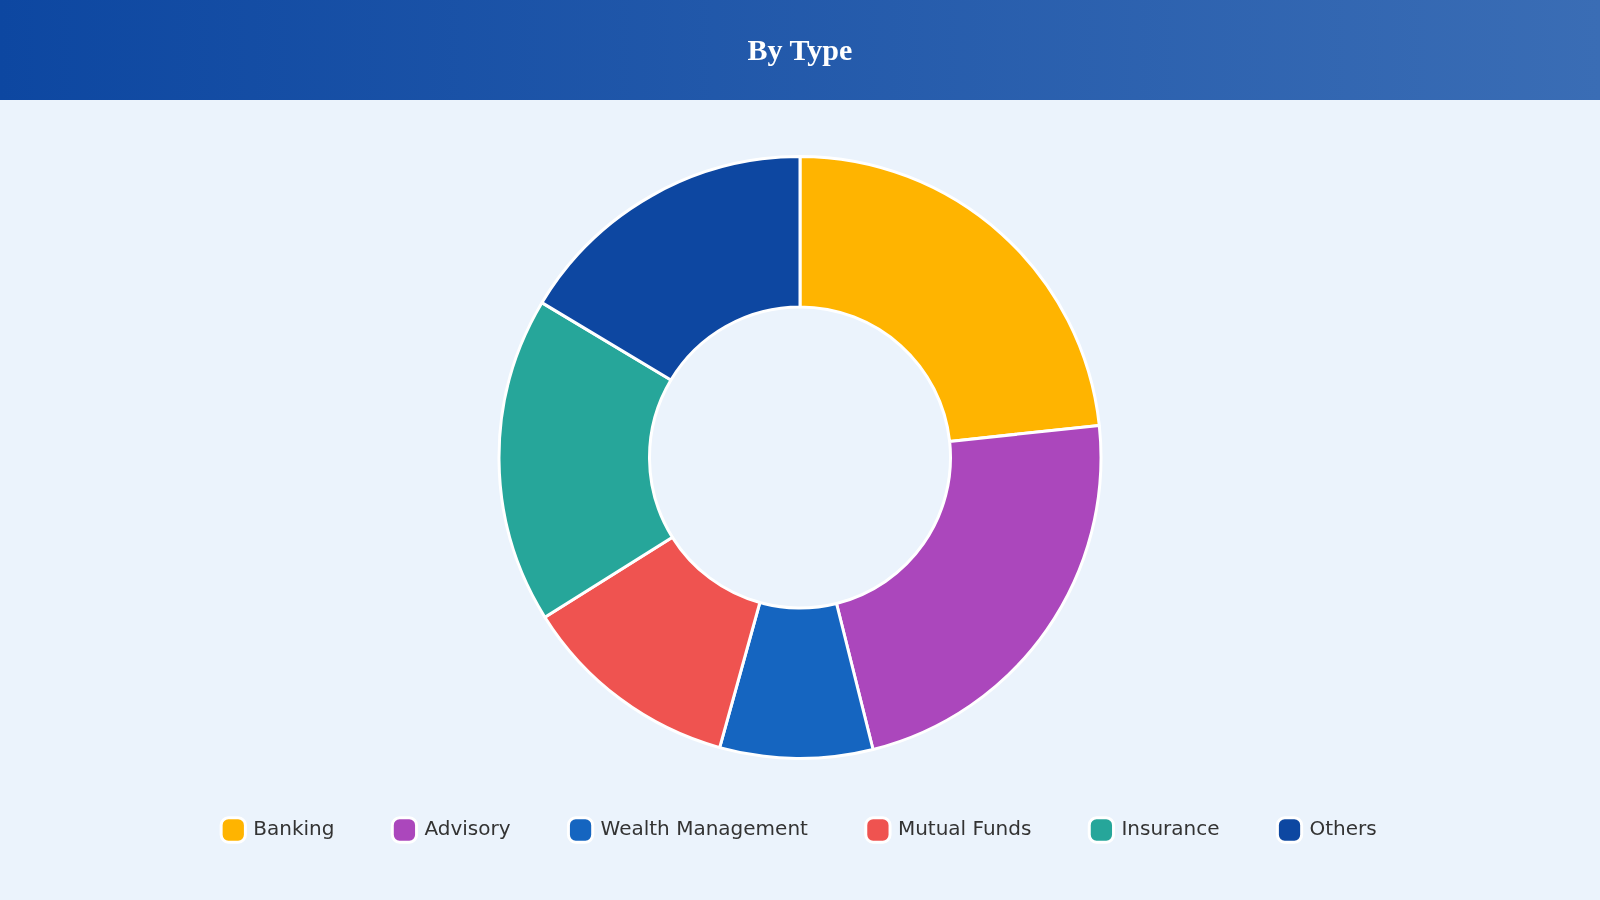 The image size is (1600, 900). Describe the element at coordinates (800, 50) in the screenshot. I see `chart-title: By Type` at that location.